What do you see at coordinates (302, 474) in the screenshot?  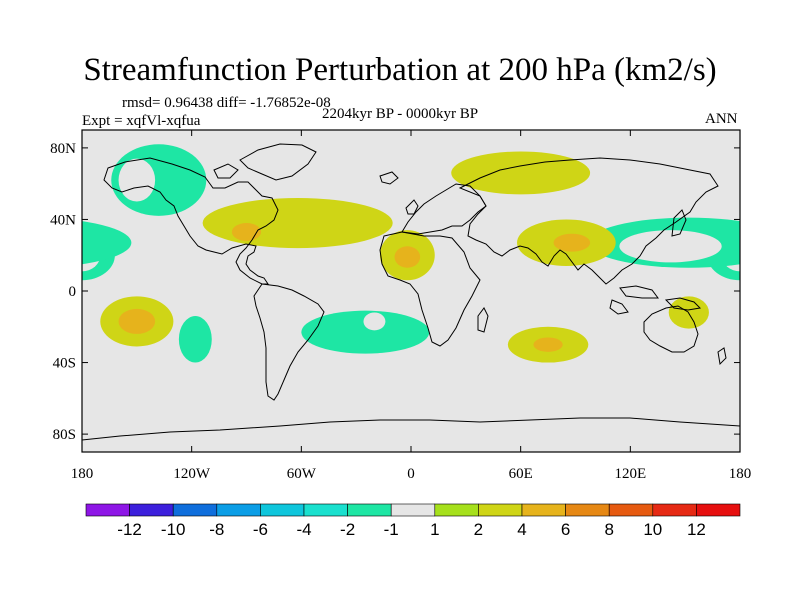 I see `x-tick-label: 60W` at bounding box center [302, 474].